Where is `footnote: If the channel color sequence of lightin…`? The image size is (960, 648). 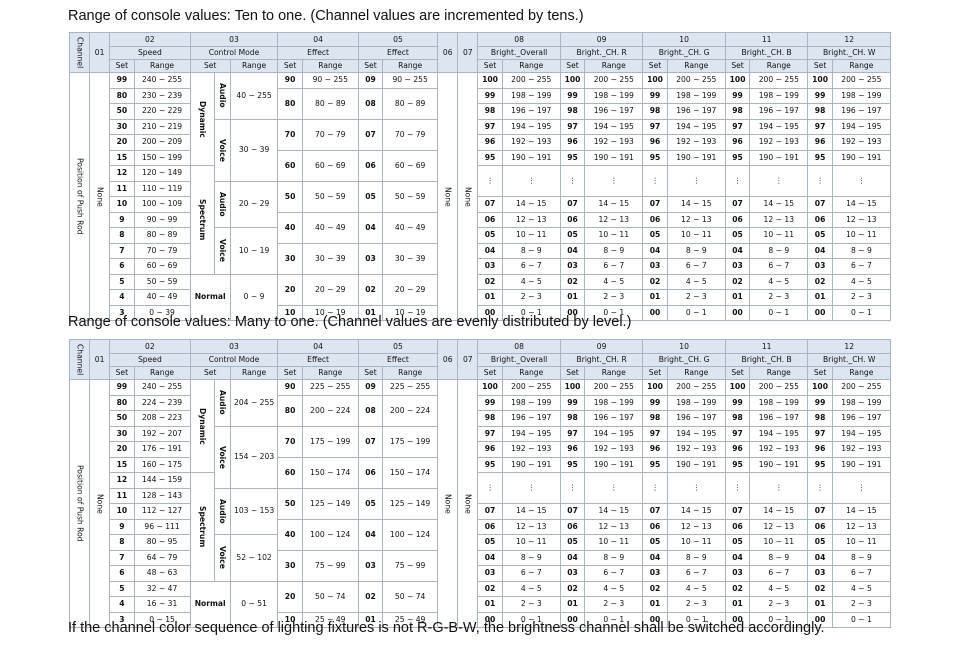
footnote: If the channel color sequence of lightin… is located at coordinates (446, 628).